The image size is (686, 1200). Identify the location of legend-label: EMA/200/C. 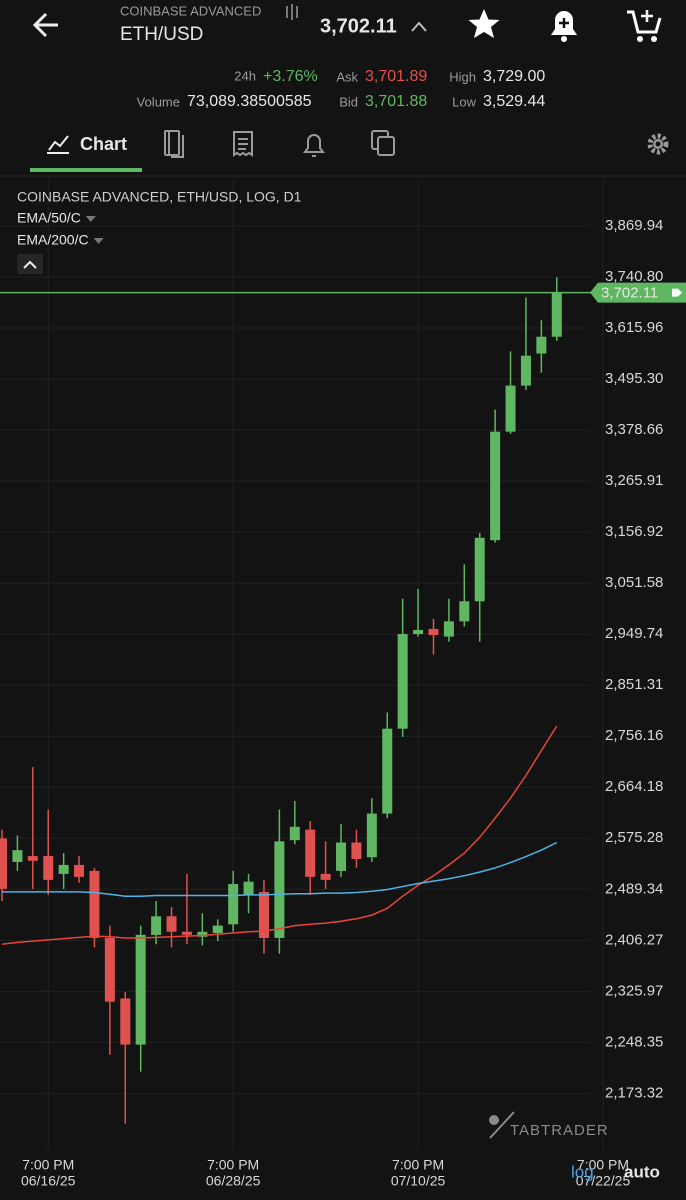
(53, 240).